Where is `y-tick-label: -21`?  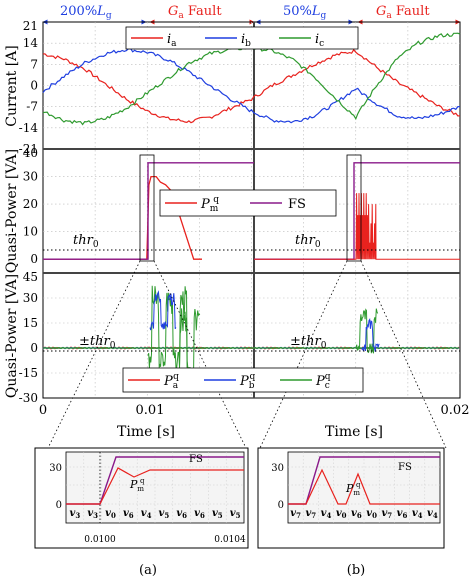 y-tick-label: -21 is located at coordinates (28, 149).